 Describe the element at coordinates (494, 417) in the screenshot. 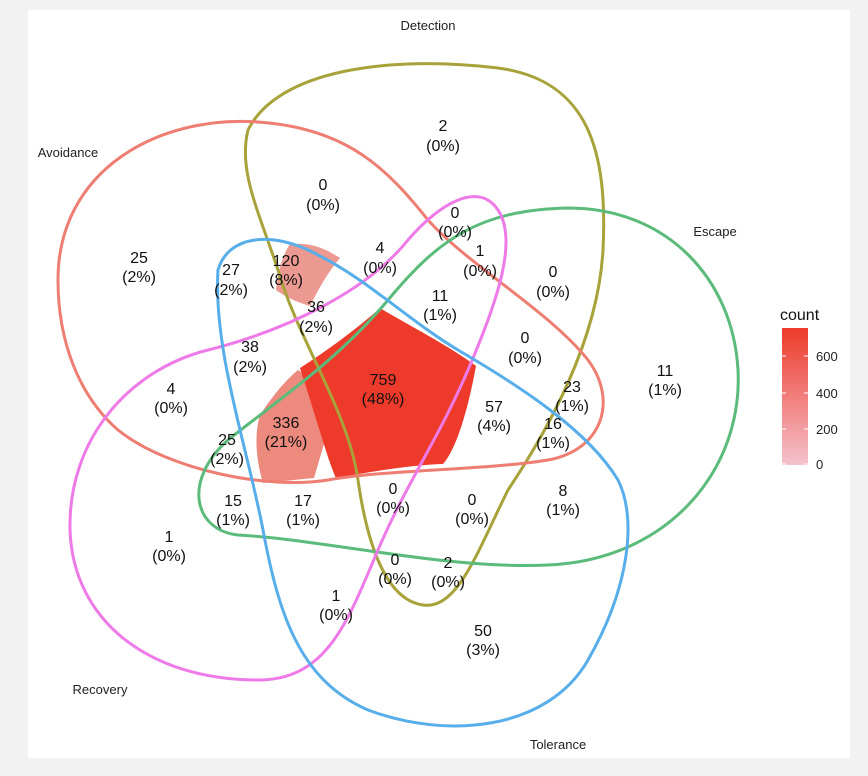

I see `region-adet: 57 (4%)` at that location.